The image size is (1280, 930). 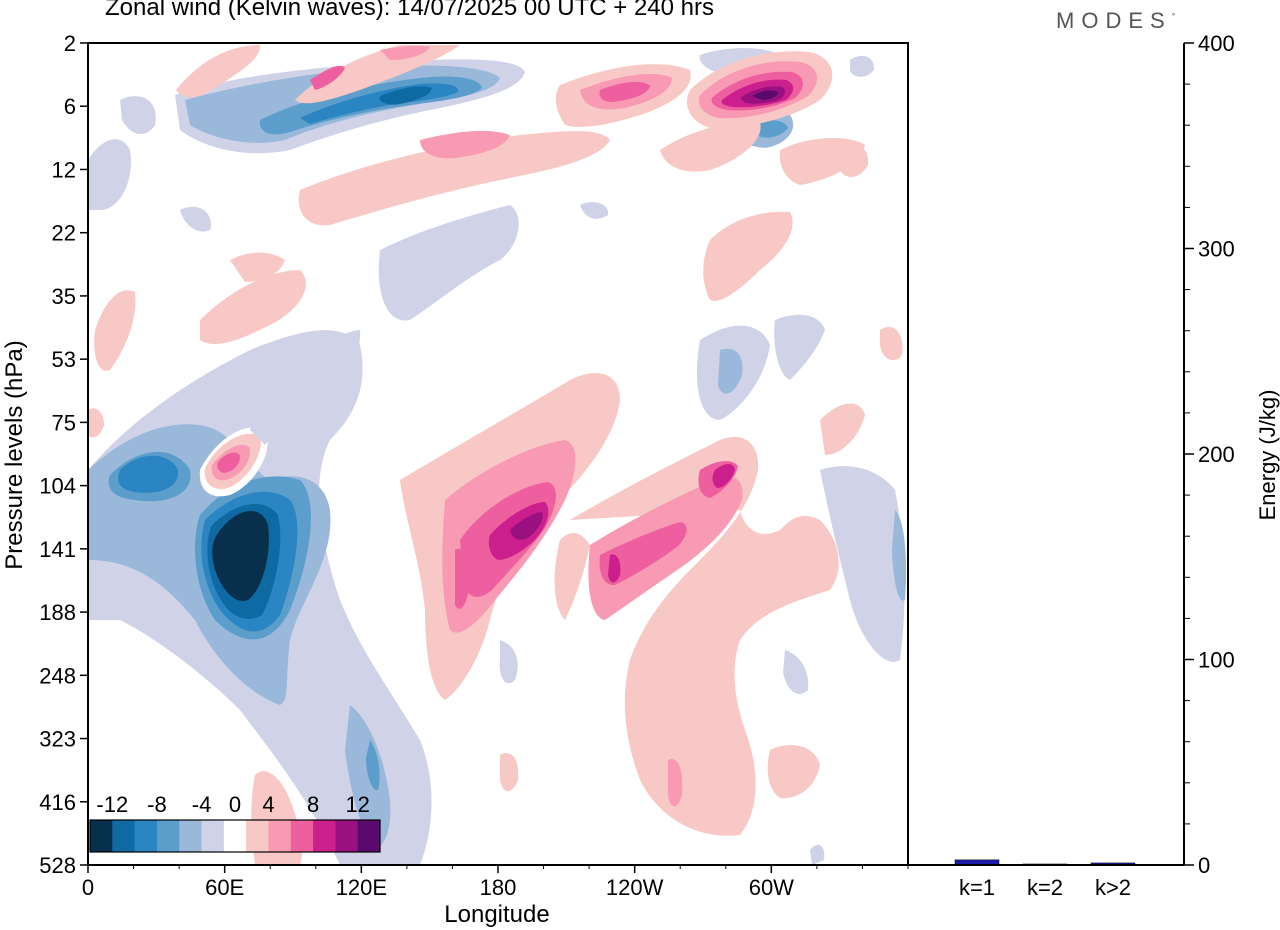 What do you see at coordinates (977, 887) in the screenshot?
I see `energy-category-label: k=1` at bounding box center [977, 887].